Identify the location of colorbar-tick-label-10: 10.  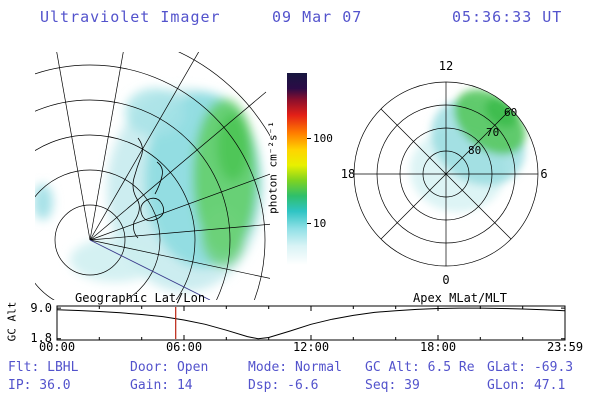
(320, 224).